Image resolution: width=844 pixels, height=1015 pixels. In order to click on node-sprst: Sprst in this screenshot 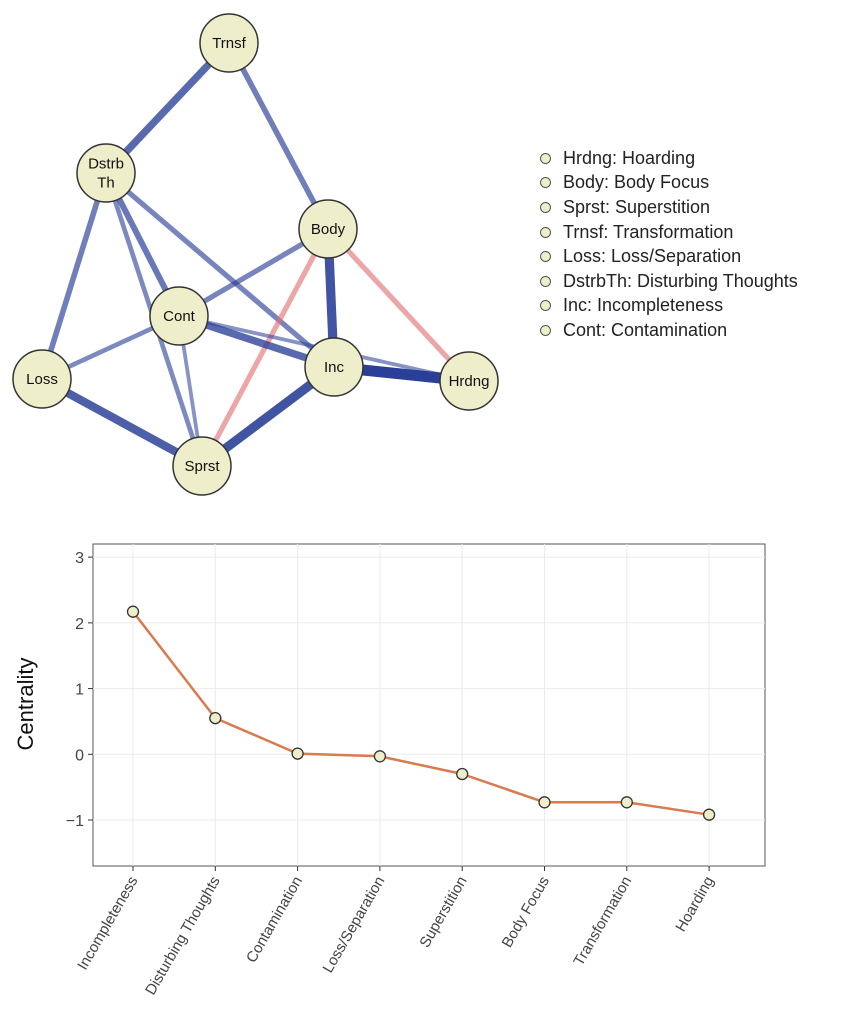, I will do `click(202, 466)`.